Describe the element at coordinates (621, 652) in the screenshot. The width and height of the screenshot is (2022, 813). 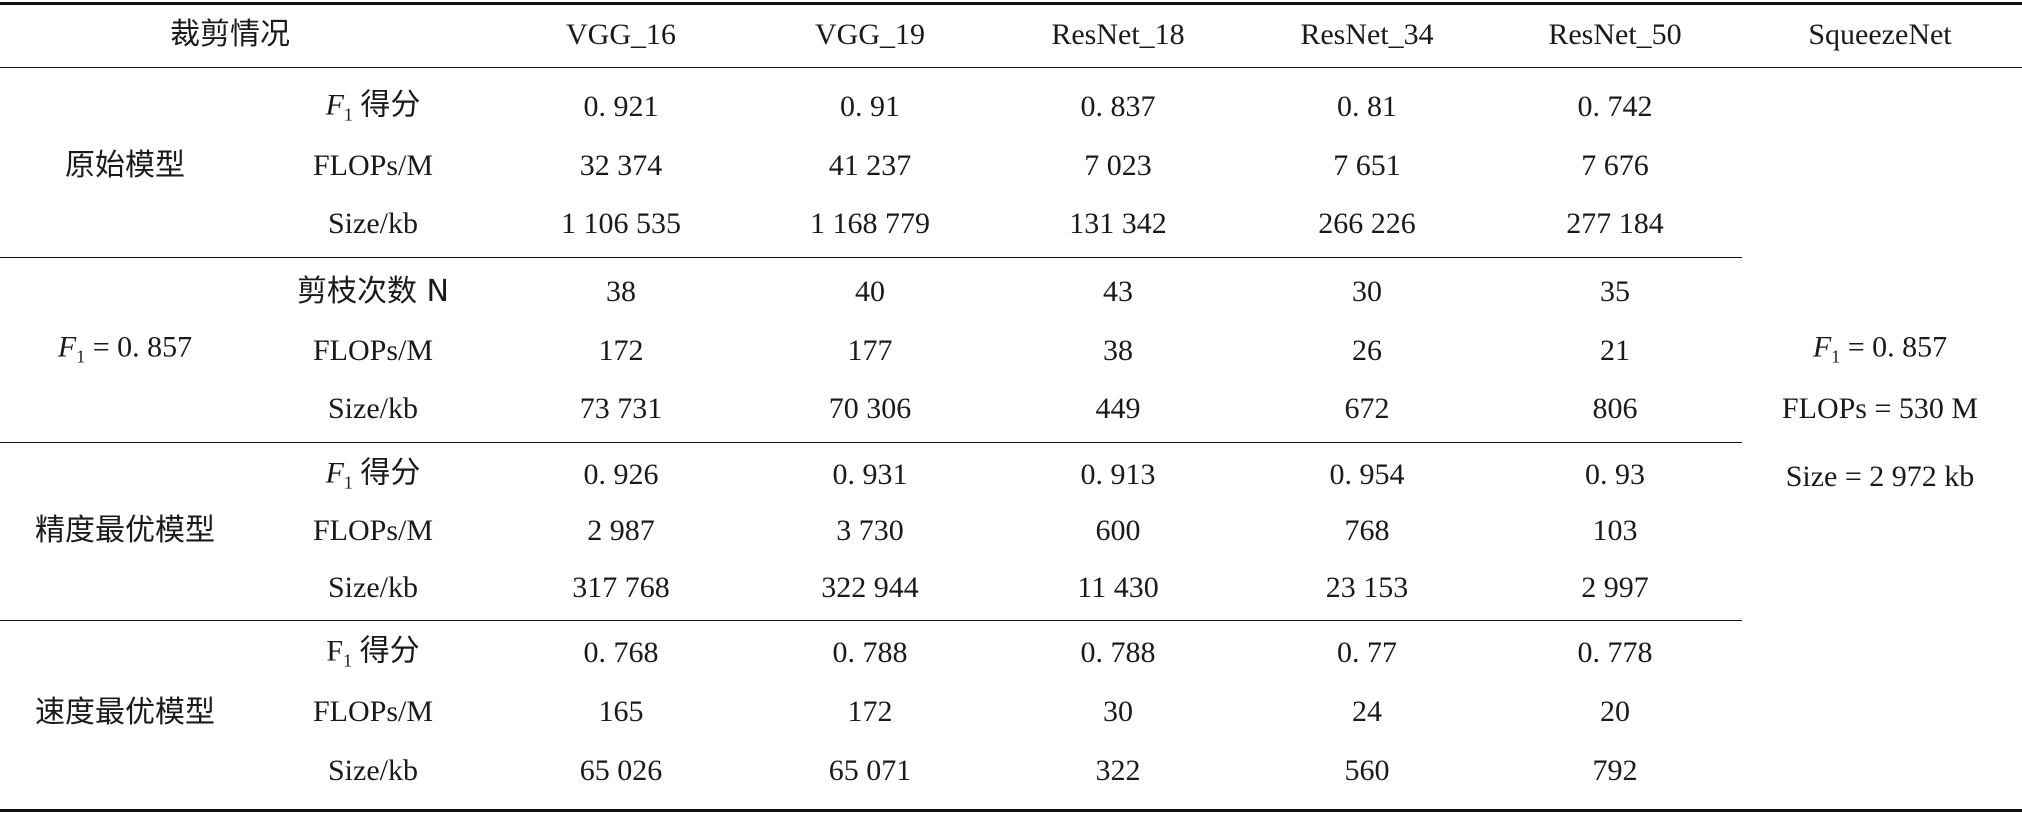
I see `table-cell: 0. 768` at that location.